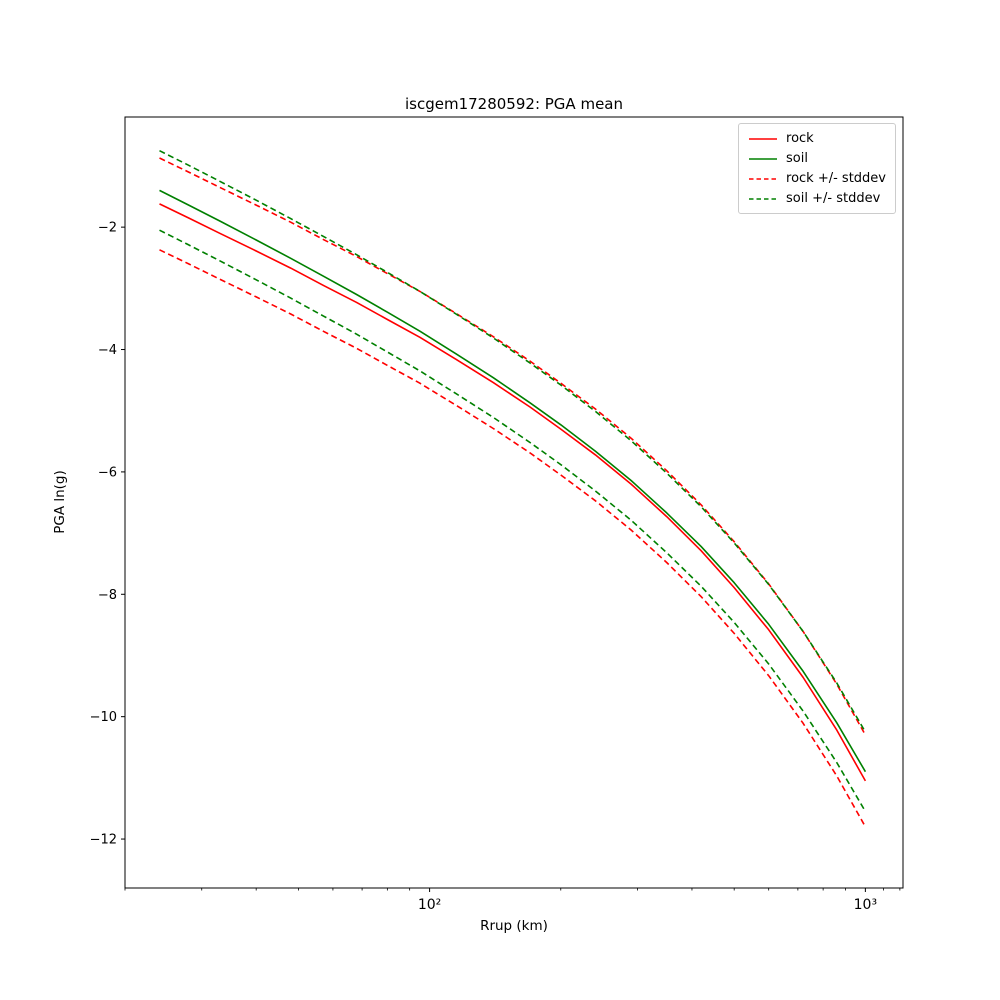 Image resolution: width=1000 pixels, height=1000 pixels. Describe the element at coordinates (107, 472) in the screenshot. I see `y-tick-label: −6` at that location.